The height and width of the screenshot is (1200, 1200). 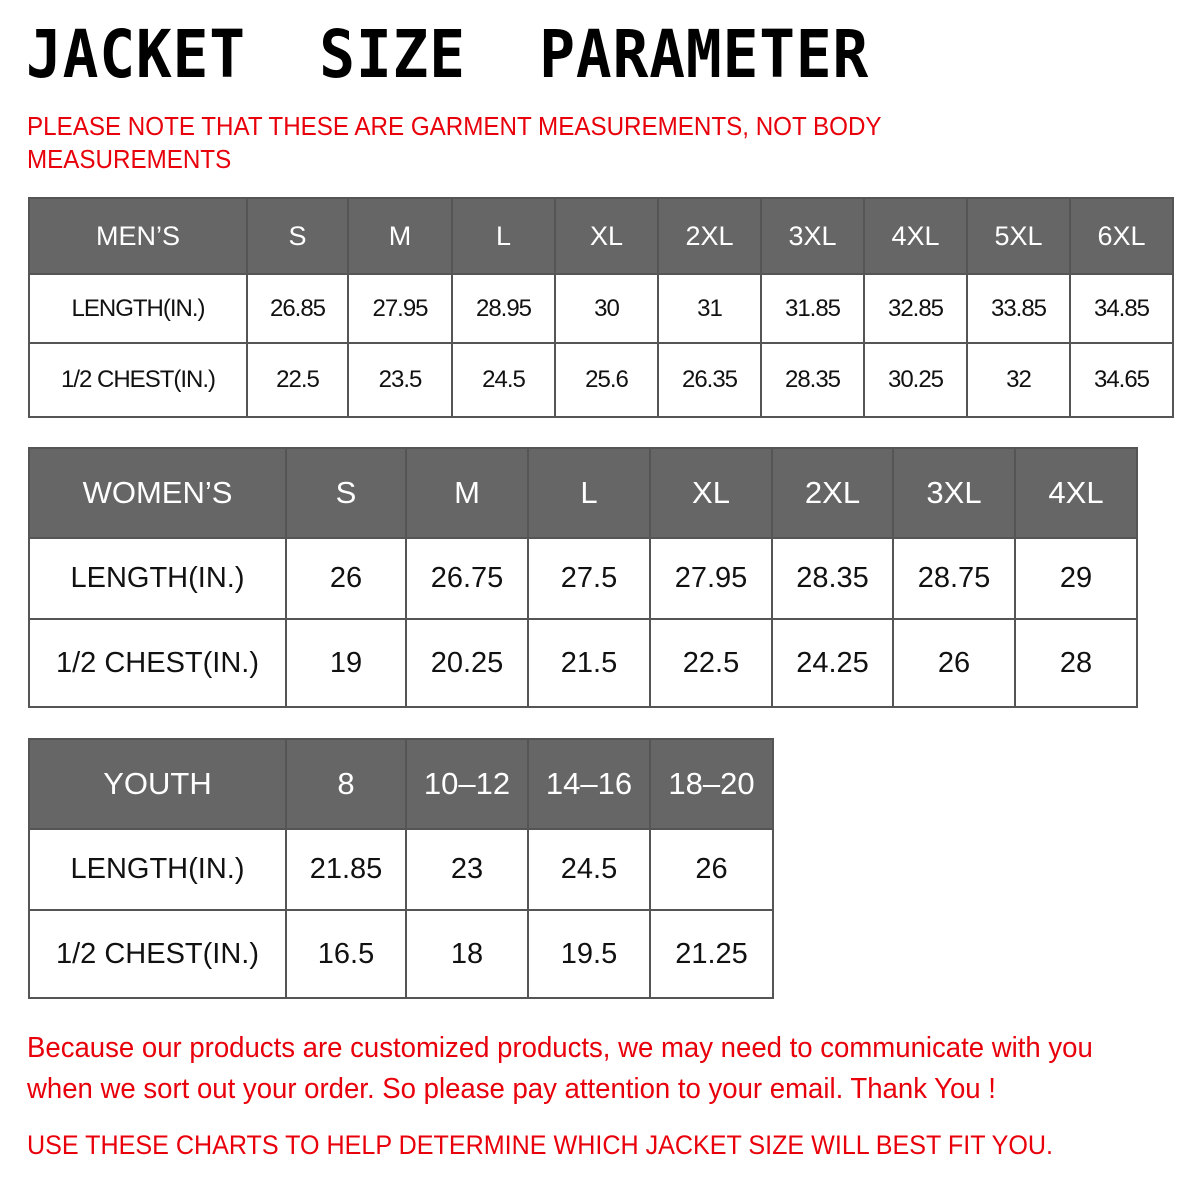 I want to click on measurement-value-cell: 24.25, so click(x=832, y=663).